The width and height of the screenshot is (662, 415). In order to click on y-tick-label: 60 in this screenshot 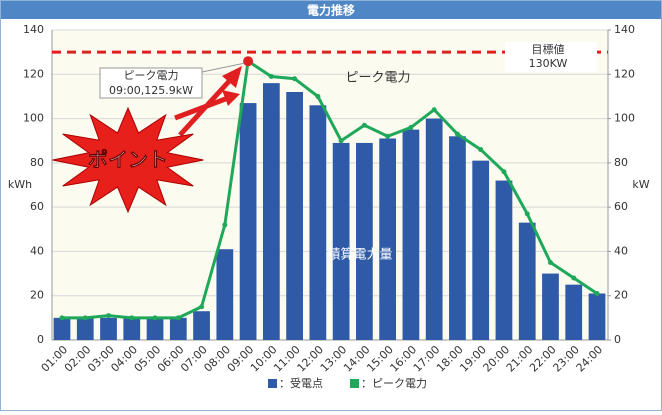, I will do `click(37, 206)`.